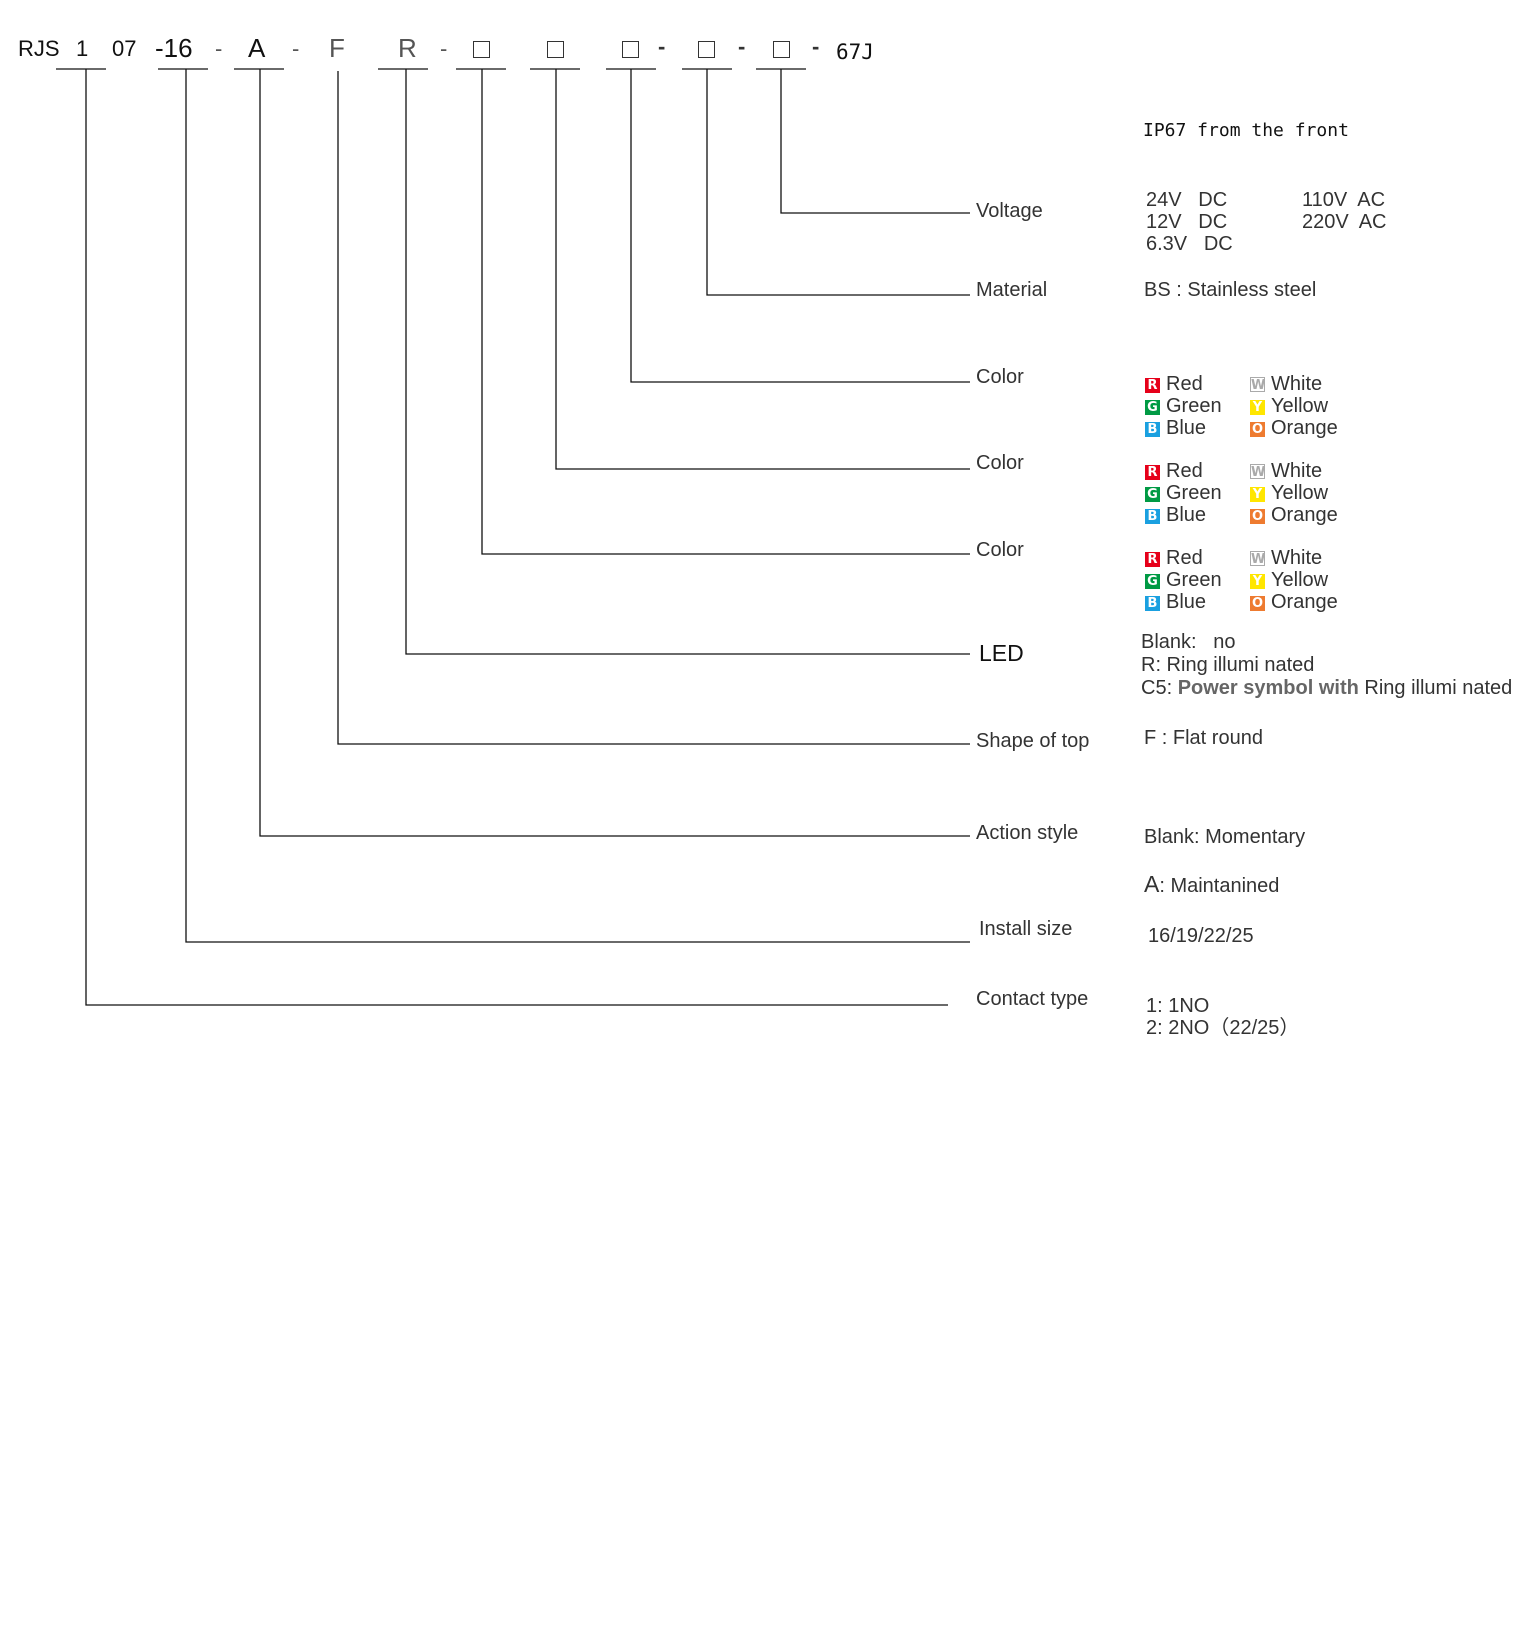 The width and height of the screenshot is (1526, 1640). What do you see at coordinates (1184, 384) in the screenshot?
I see `color-name: Red` at bounding box center [1184, 384].